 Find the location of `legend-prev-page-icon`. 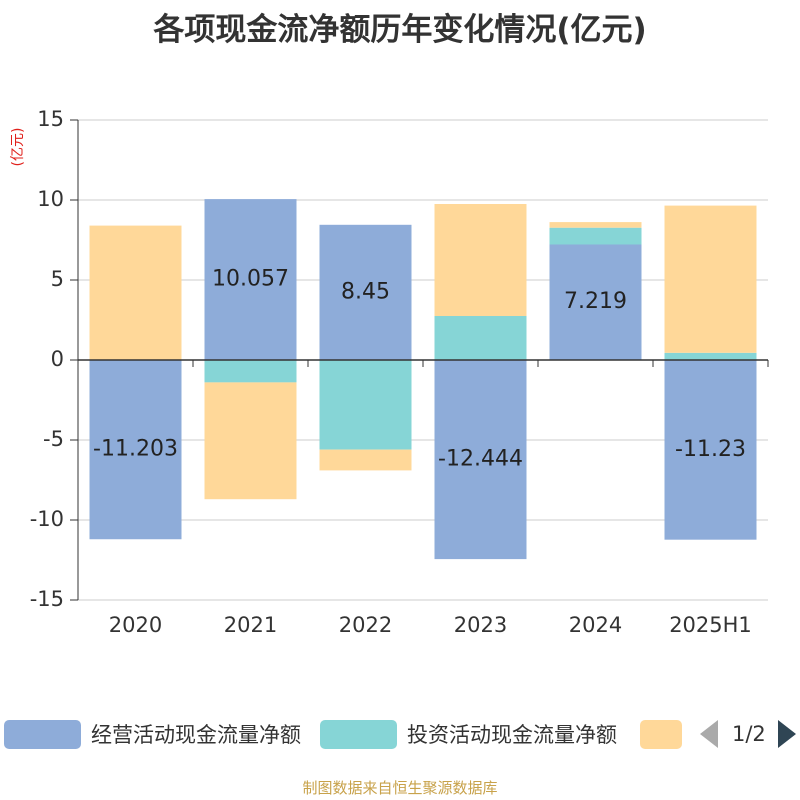

legend-prev-page-icon is located at coordinates (709, 734).